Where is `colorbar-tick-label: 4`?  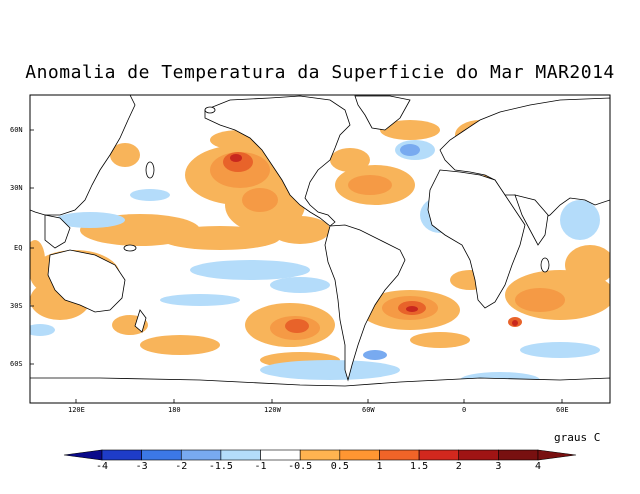 colorbar-tick-label: 4 is located at coordinates (538, 466).